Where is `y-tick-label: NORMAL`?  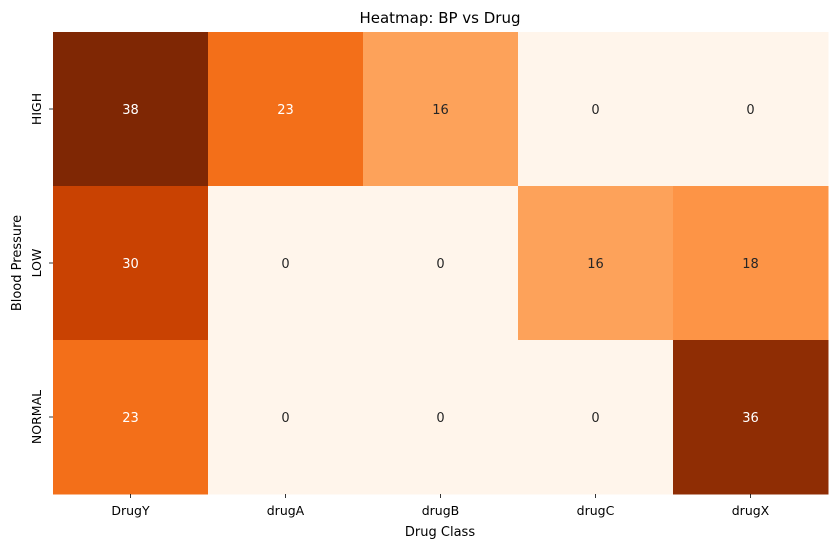 y-tick-label: NORMAL is located at coordinates (36, 417).